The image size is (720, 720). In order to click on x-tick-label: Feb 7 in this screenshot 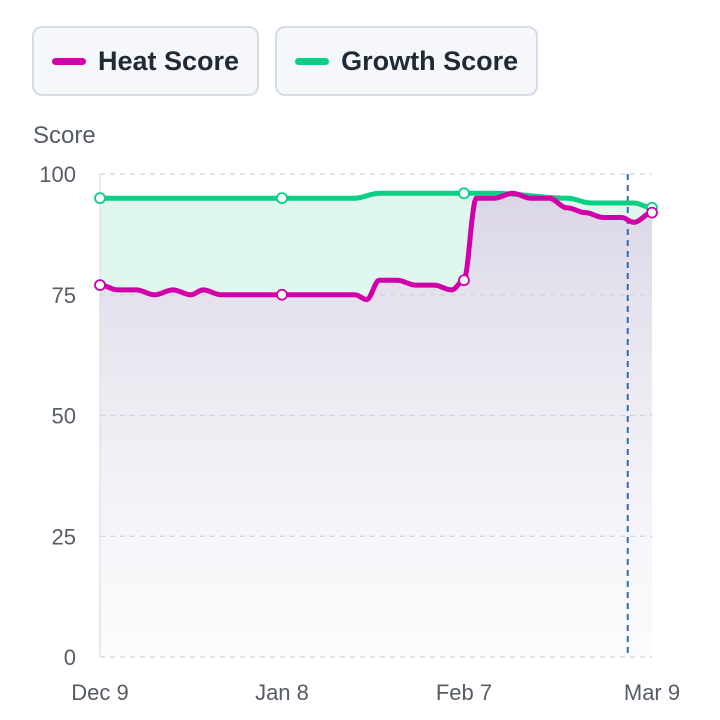, I will do `click(464, 692)`.